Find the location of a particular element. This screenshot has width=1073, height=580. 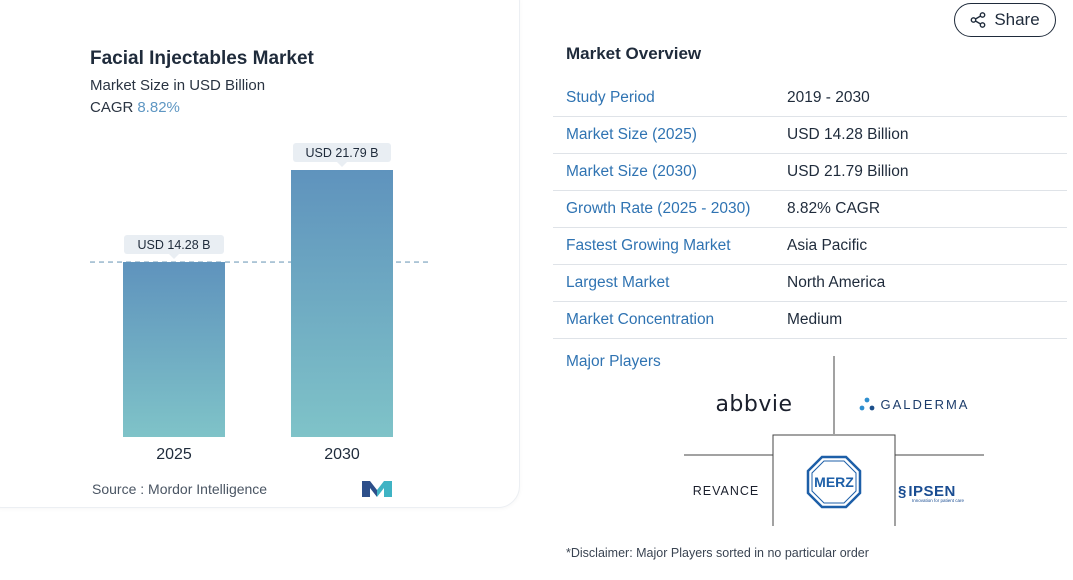

overview-row-label: Market Concentration is located at coordinates (640, 319).